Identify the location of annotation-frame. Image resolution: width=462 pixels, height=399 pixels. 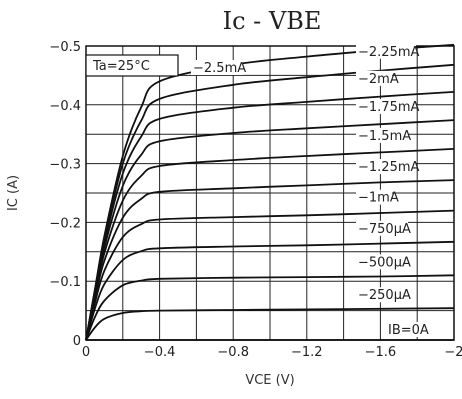
(132, 65).